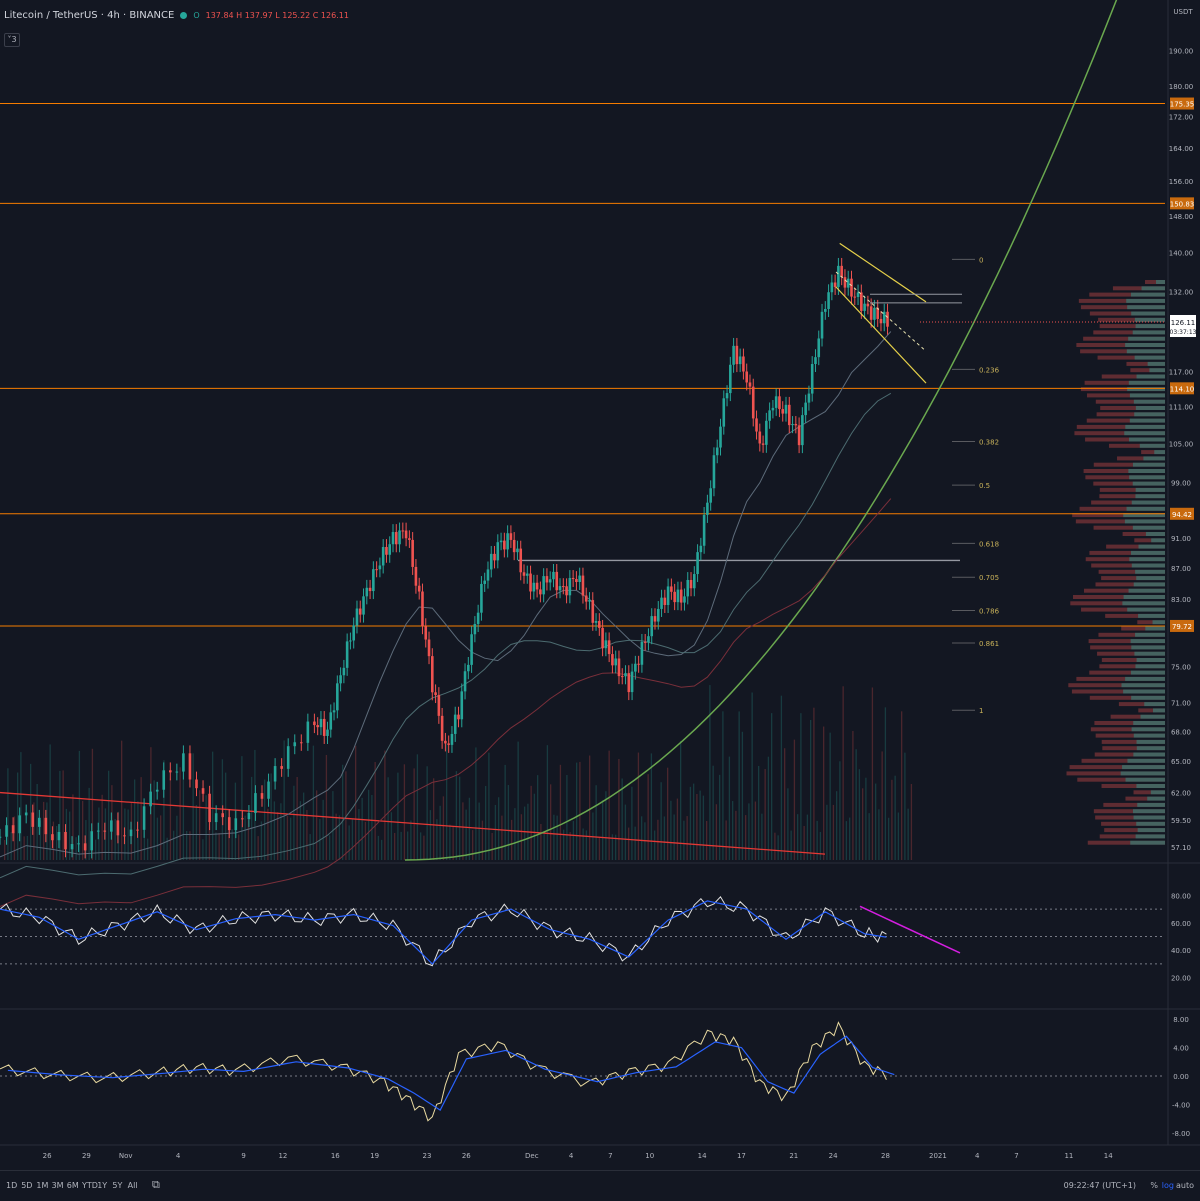  I want to click on log-scale-button: log, so click(1167, 1185).